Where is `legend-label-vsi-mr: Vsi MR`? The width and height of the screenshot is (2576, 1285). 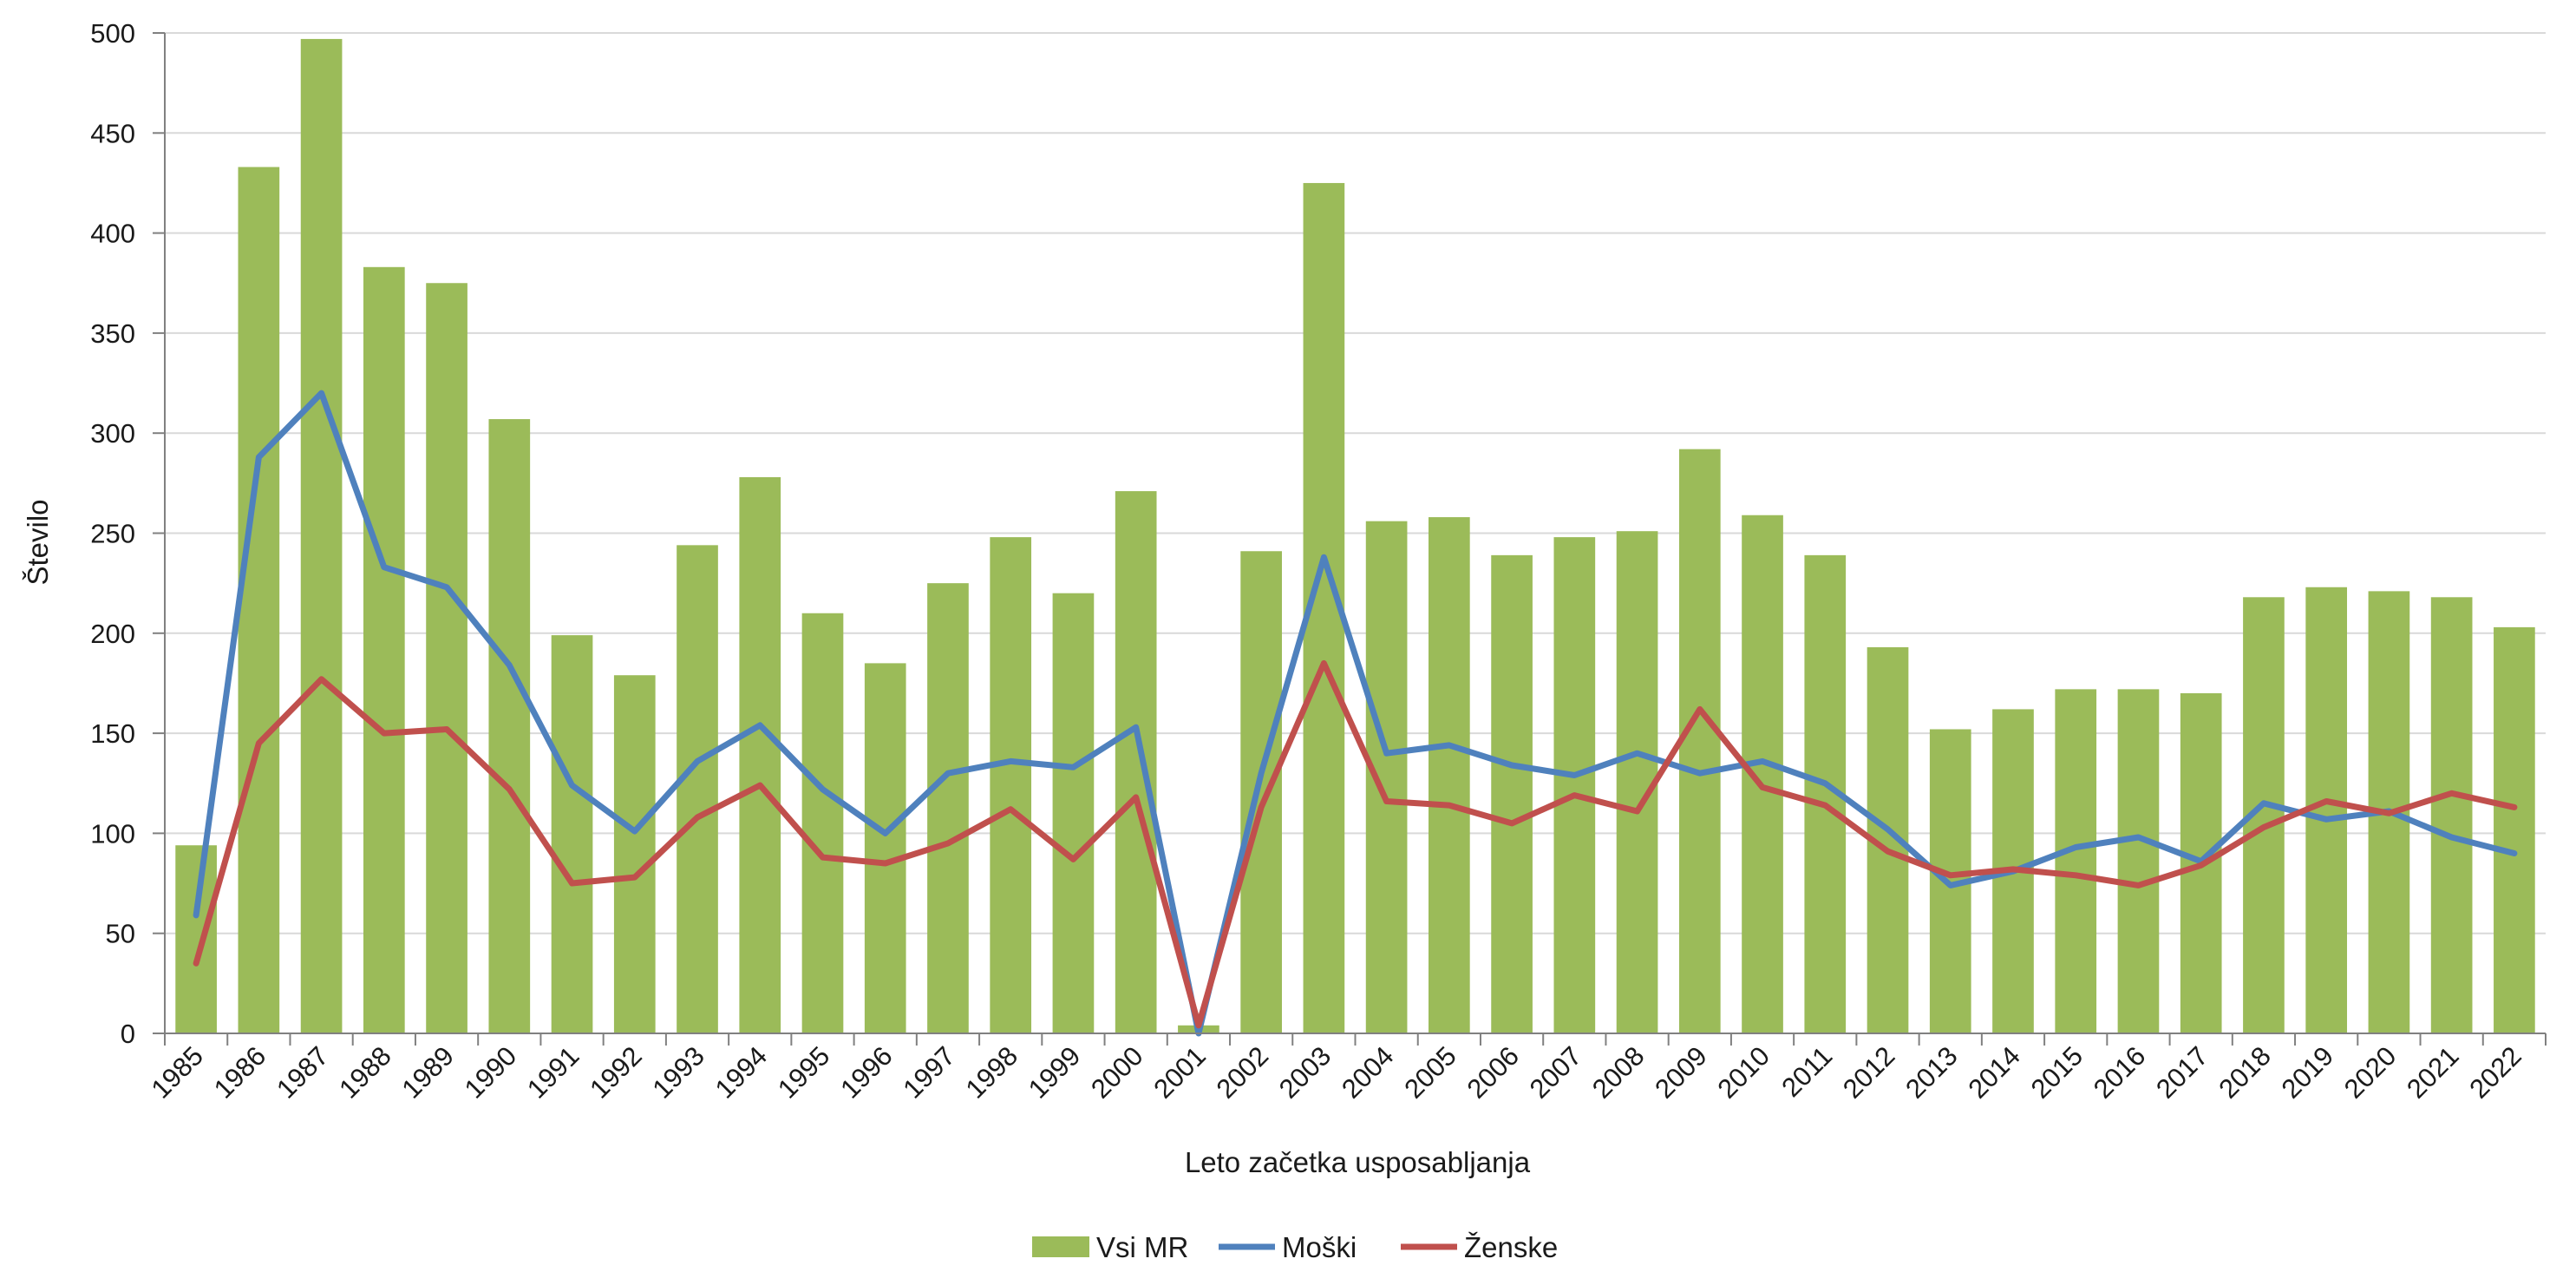
legend-label-vsi-mr: Vsi MR is located at coordinates (1142, 1247).